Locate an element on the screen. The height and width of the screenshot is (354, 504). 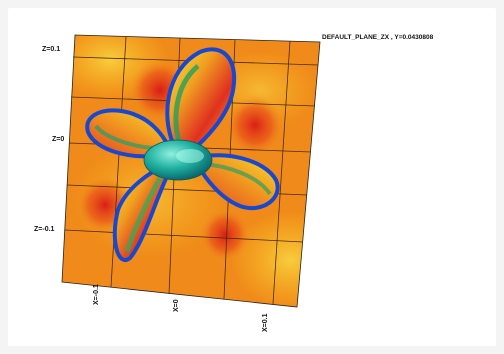
blade-left is located at coordinates (129, 133).